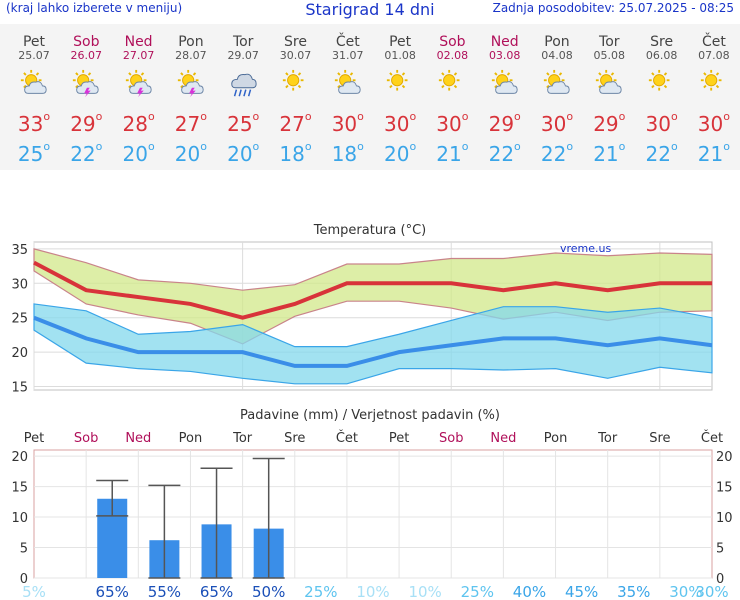  Describe the element at coordinates (399, 438) in the screenshot. I see `x-category-label: Pet` at that location.